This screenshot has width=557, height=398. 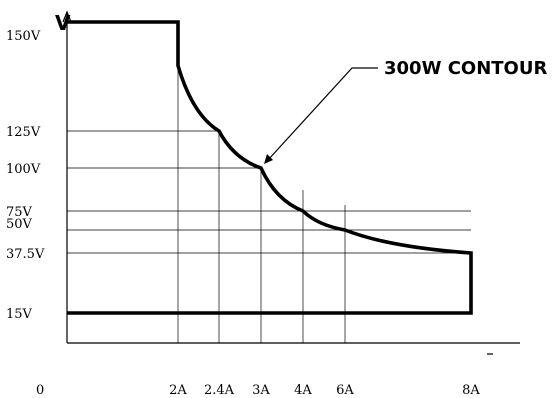 What do you see at coordinates (23, 132) in the screenshot?
I see `y-tick-label: 125V` at bounding box center [23, 132].